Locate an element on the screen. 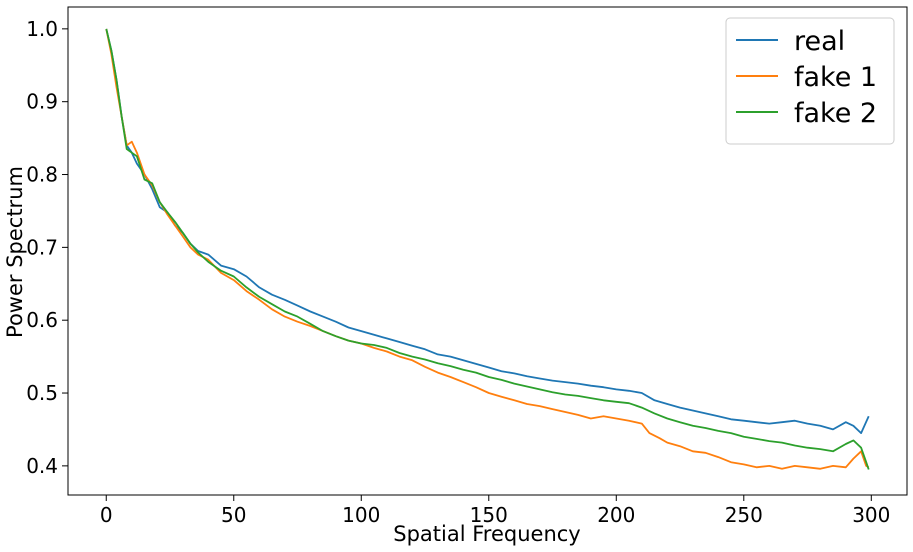  x-tick-label: 0 is located at coordinates (106, 515).